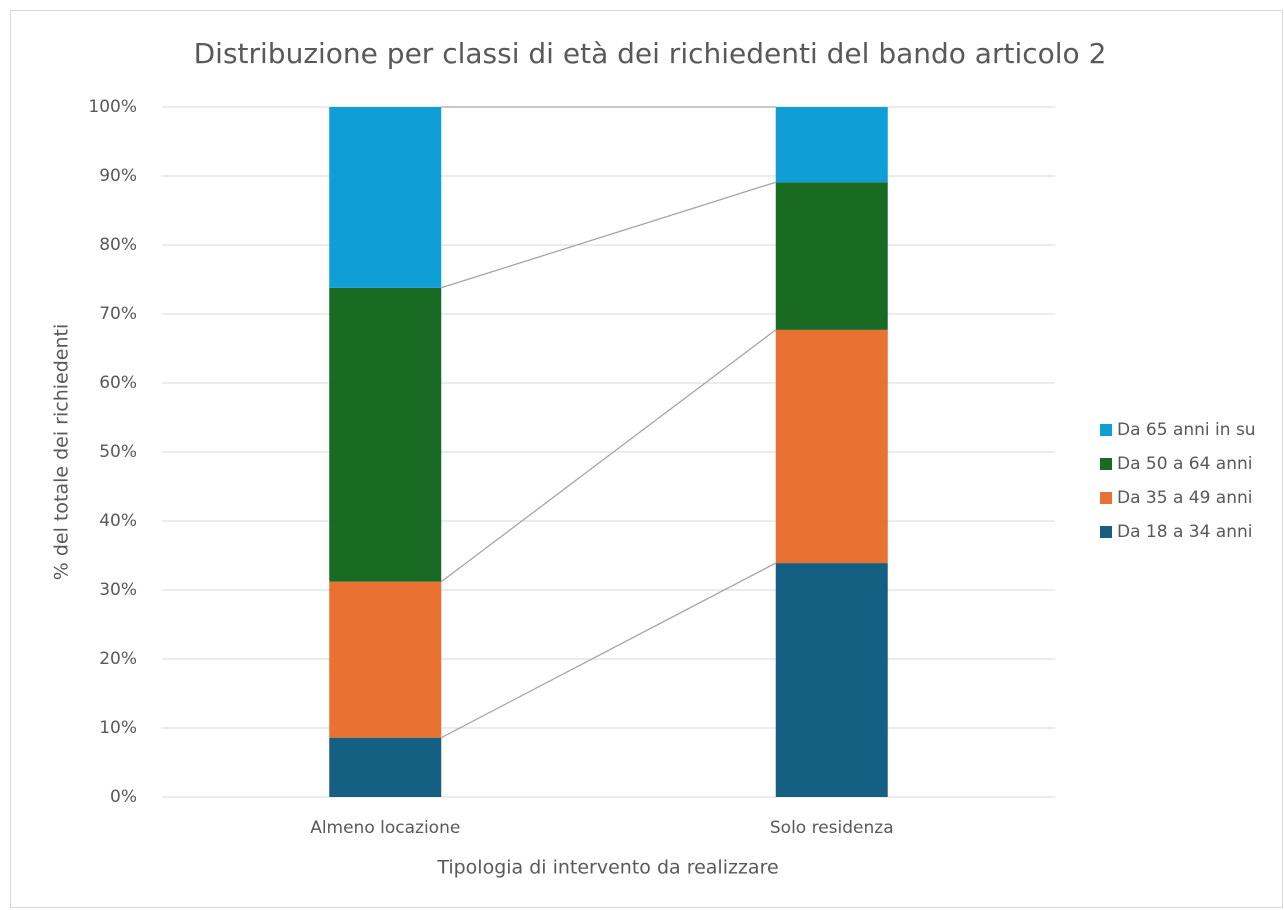 The image size is (1284, 910). Describe the element at coordinates (118, 245) in the screenshot. I see `y-tick-label: 80%` at that location.